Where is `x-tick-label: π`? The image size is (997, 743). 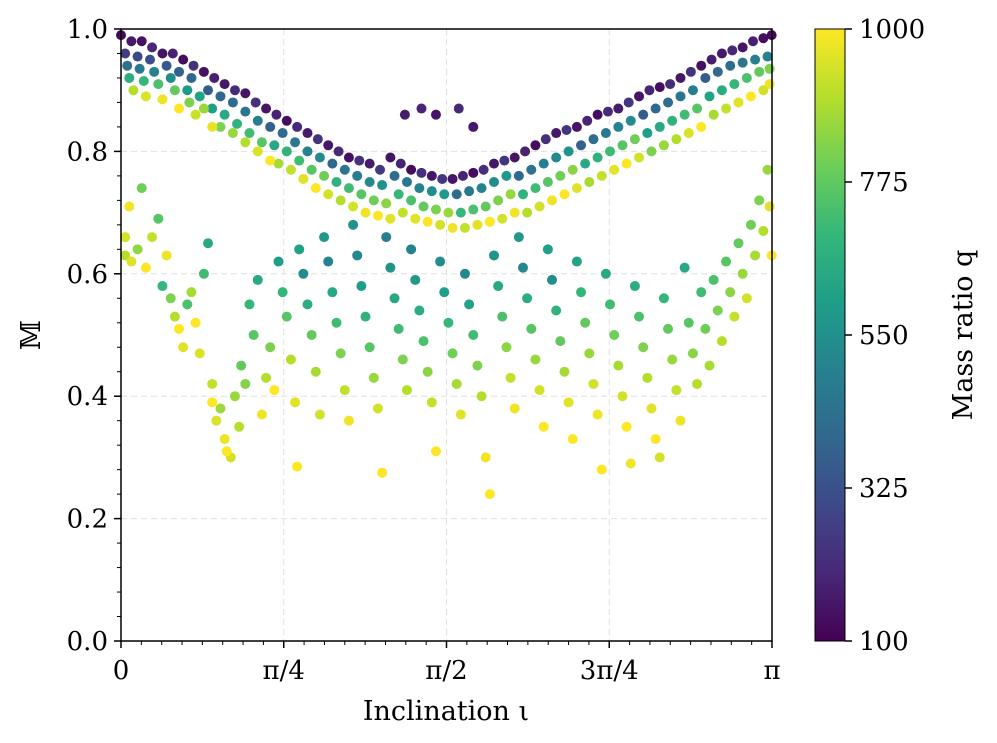
x-tick-label: π is located at coordinates (771, 671).